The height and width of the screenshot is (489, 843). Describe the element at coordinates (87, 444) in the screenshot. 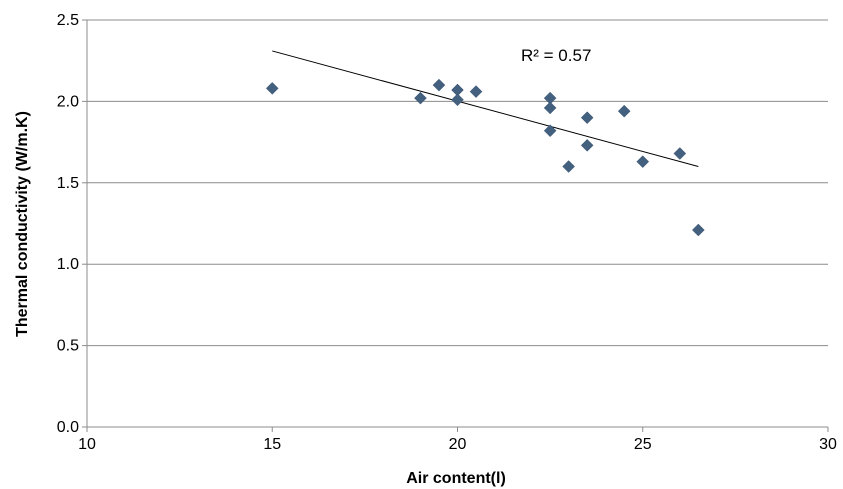

I see `x-tick-label: 10` at that location.